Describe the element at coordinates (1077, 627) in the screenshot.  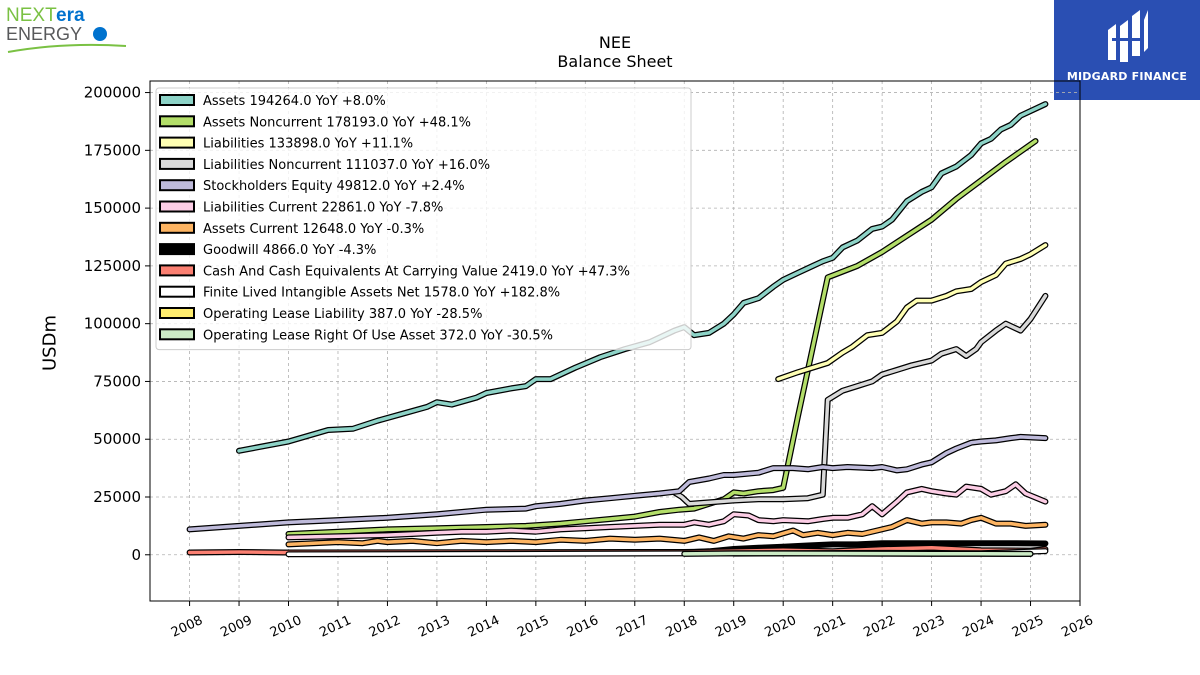
I see `x-tick-label: 2026` at that location.